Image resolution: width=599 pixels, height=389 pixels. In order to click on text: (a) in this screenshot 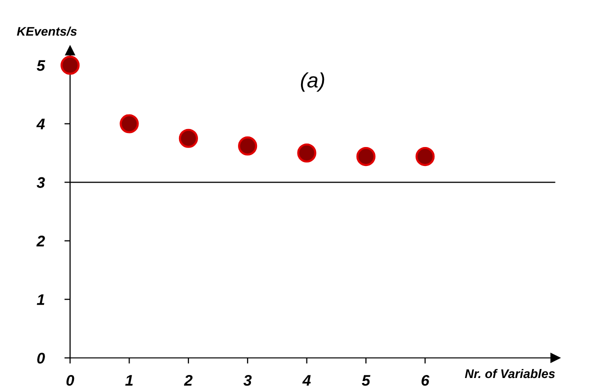, I will do `click(312, 82)`.